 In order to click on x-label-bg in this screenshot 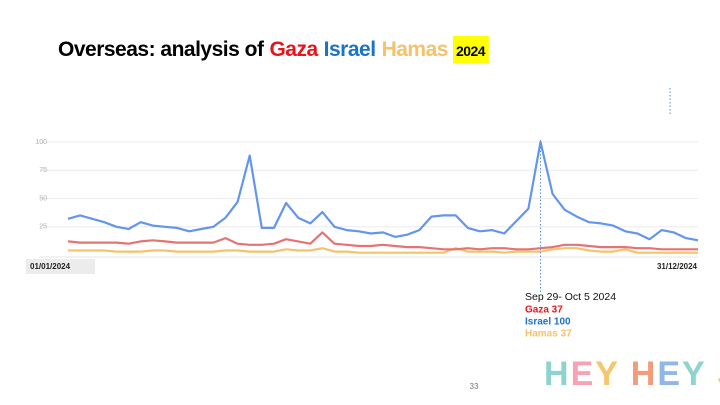, I will do `click(60, 266)`.